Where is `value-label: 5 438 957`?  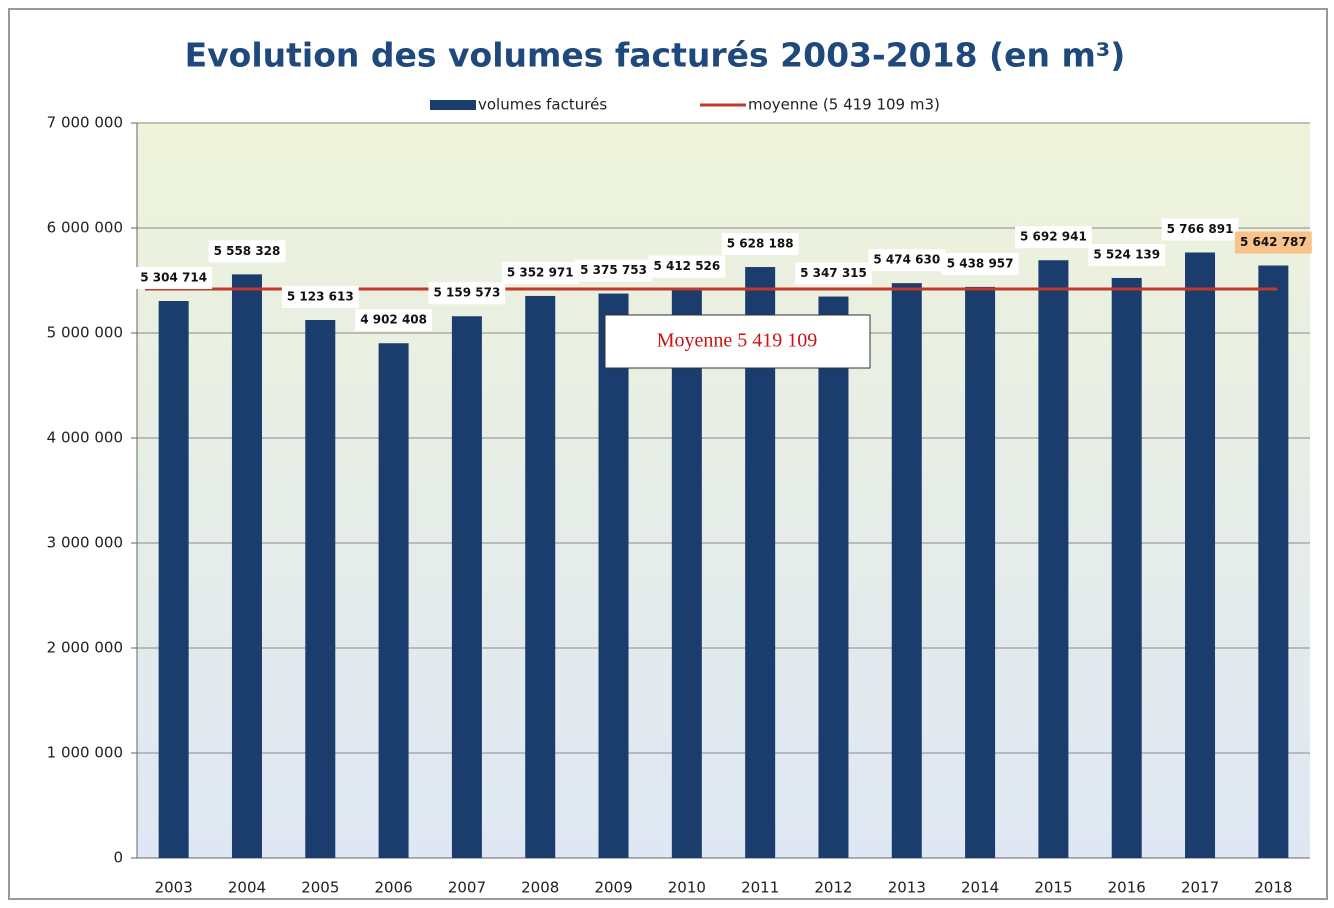
value-label: 5 438 957 is located at coordinates (980, 263).